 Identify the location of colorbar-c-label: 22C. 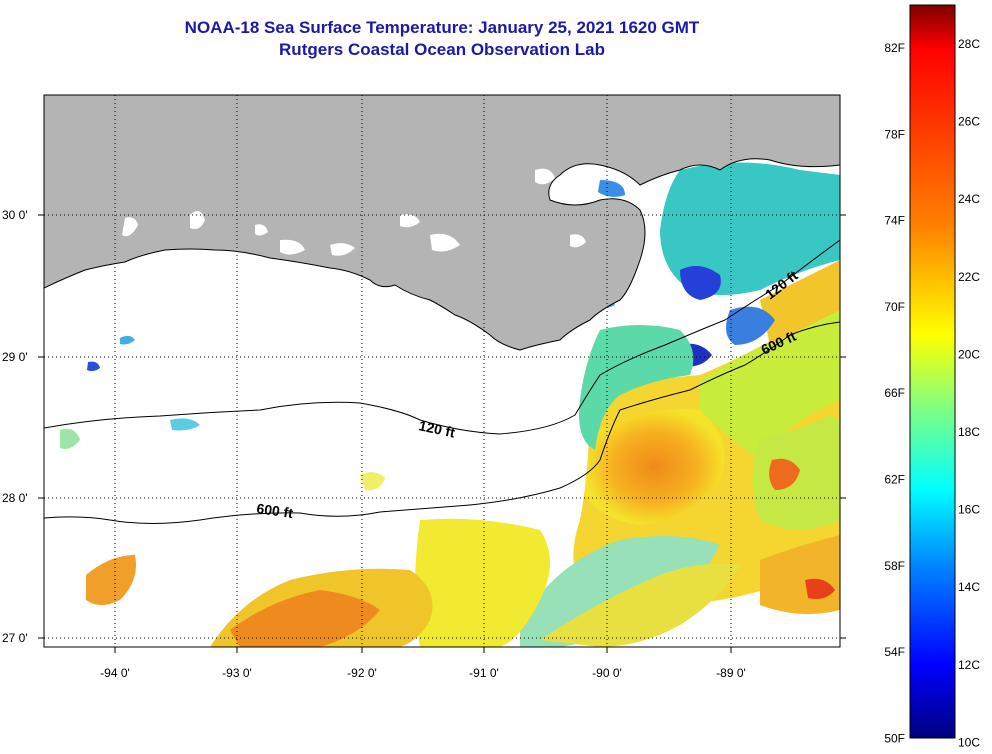
(969, 277).